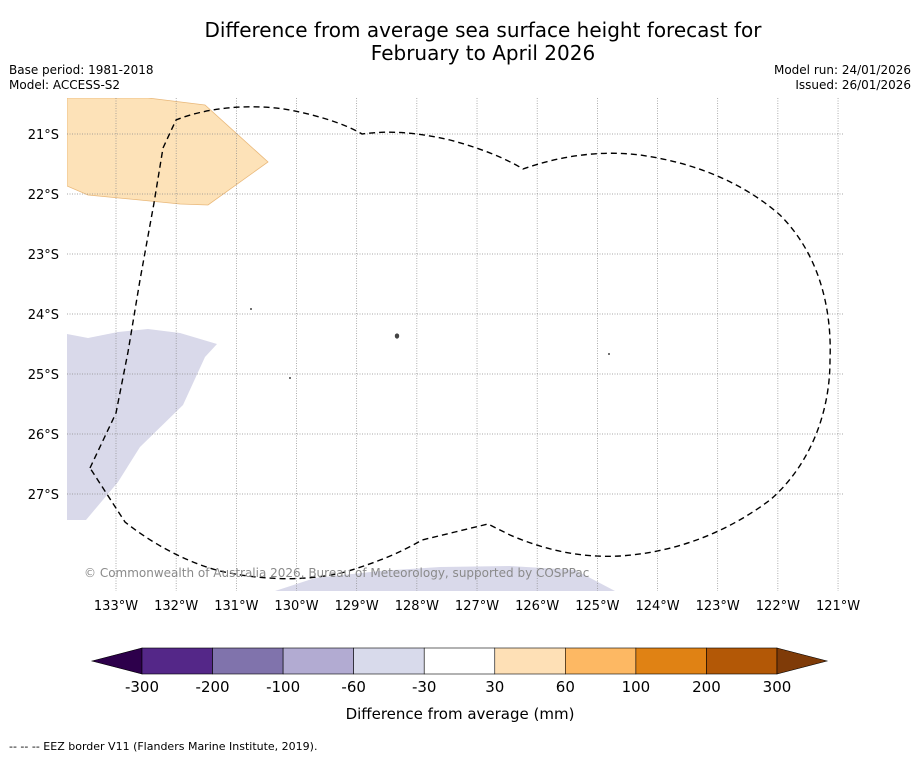 Image resolution: width=919 pixels, height=758 pixels. Describe the element at coordinates (636, 687) in the screenshot. I see `colorbar-tick-label: 100` at that location.